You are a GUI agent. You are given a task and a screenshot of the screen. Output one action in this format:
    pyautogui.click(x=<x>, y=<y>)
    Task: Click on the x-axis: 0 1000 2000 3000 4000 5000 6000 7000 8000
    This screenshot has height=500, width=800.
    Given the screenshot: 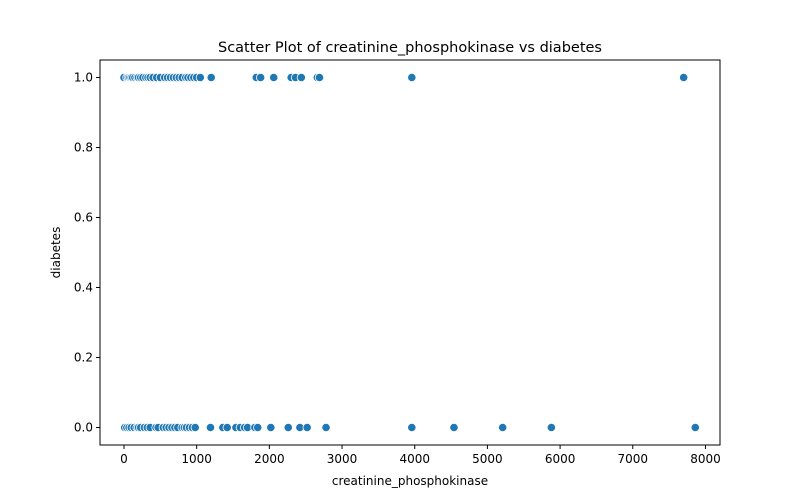 What is the action you would take?
    pyautogui.click(x=420, y=455)
    